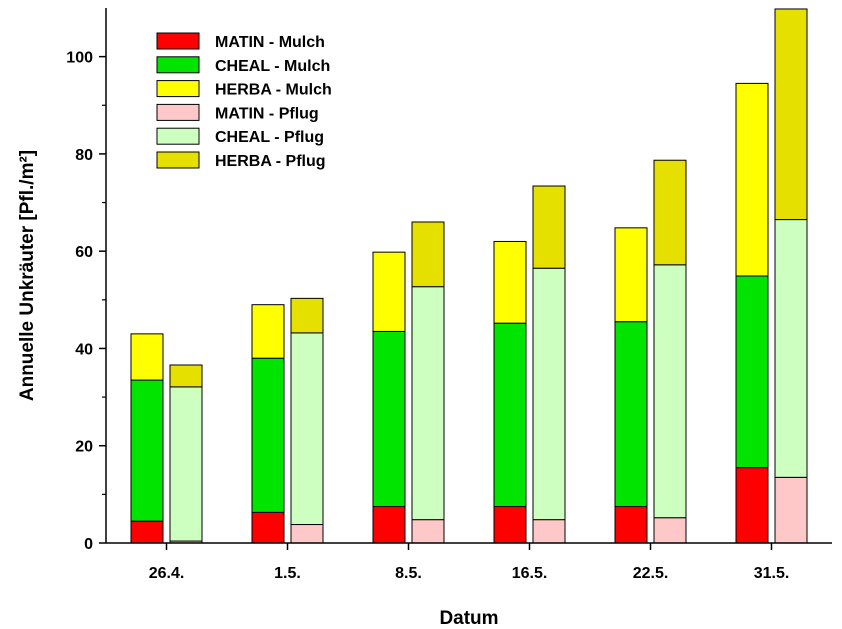 This screenshot has height=629, width=842. I want to click on y-tick-label: 100, so click(79, 58).